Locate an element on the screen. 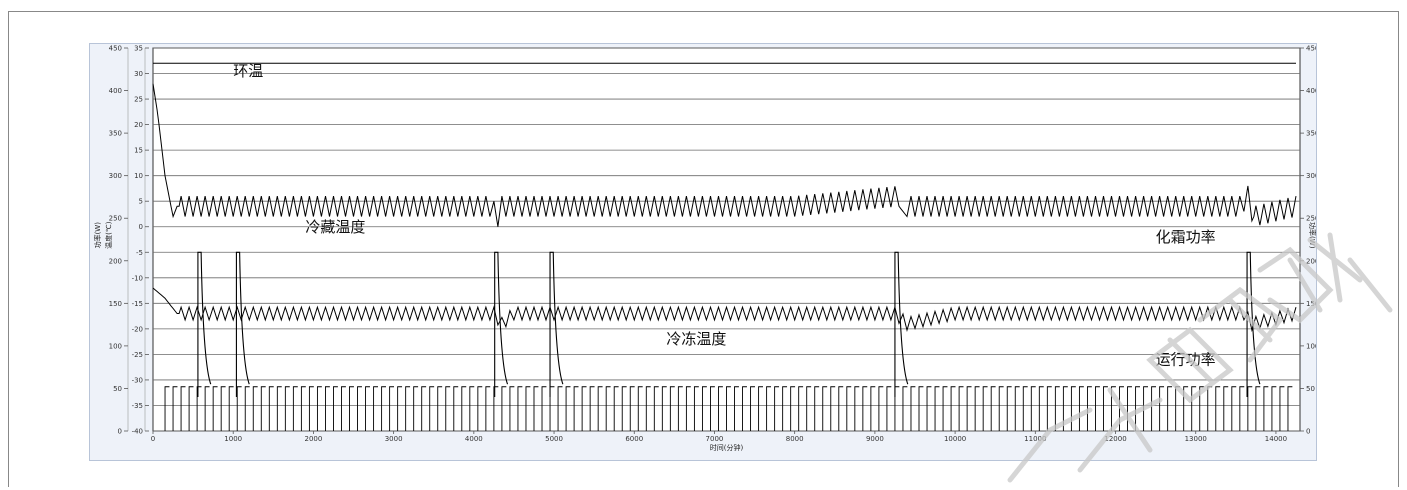 This screenshot has width=1407, height=490. power-tick-label: 250 is located at coordinates (115, 219).